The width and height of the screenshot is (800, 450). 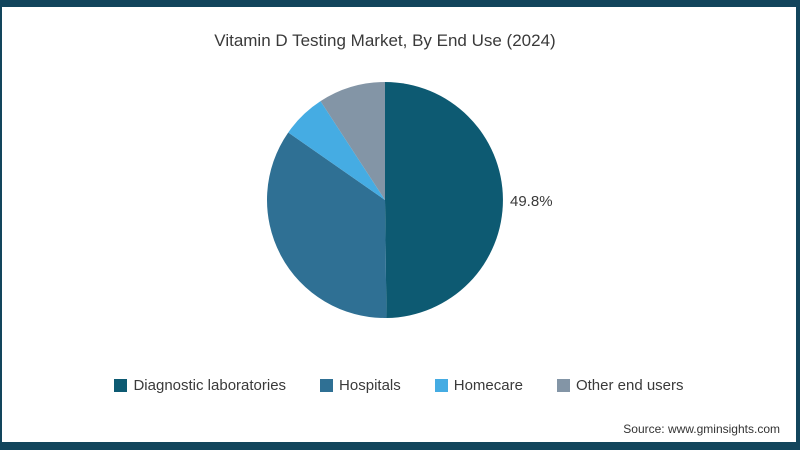 What do you see at coordinates (531, 201) in the screenshot?
I see `slice-data-label: 49.8%` at bounding box center [531, 201].